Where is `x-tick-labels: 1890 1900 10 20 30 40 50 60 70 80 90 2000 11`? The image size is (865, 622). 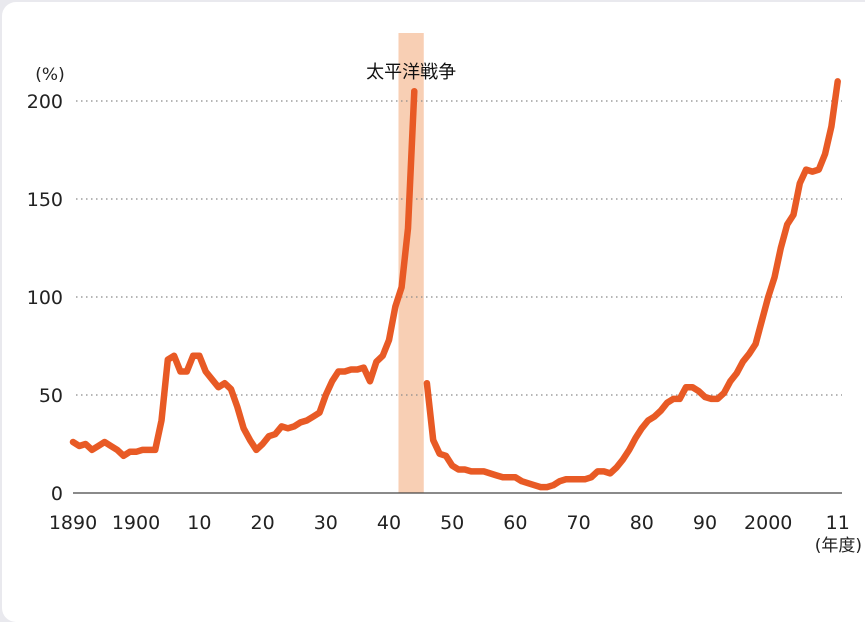
x-tick-labels: 1890 1900 10 20 30 40 50 60 70 80 90 2000 11 is located at coordinates (449, 523).